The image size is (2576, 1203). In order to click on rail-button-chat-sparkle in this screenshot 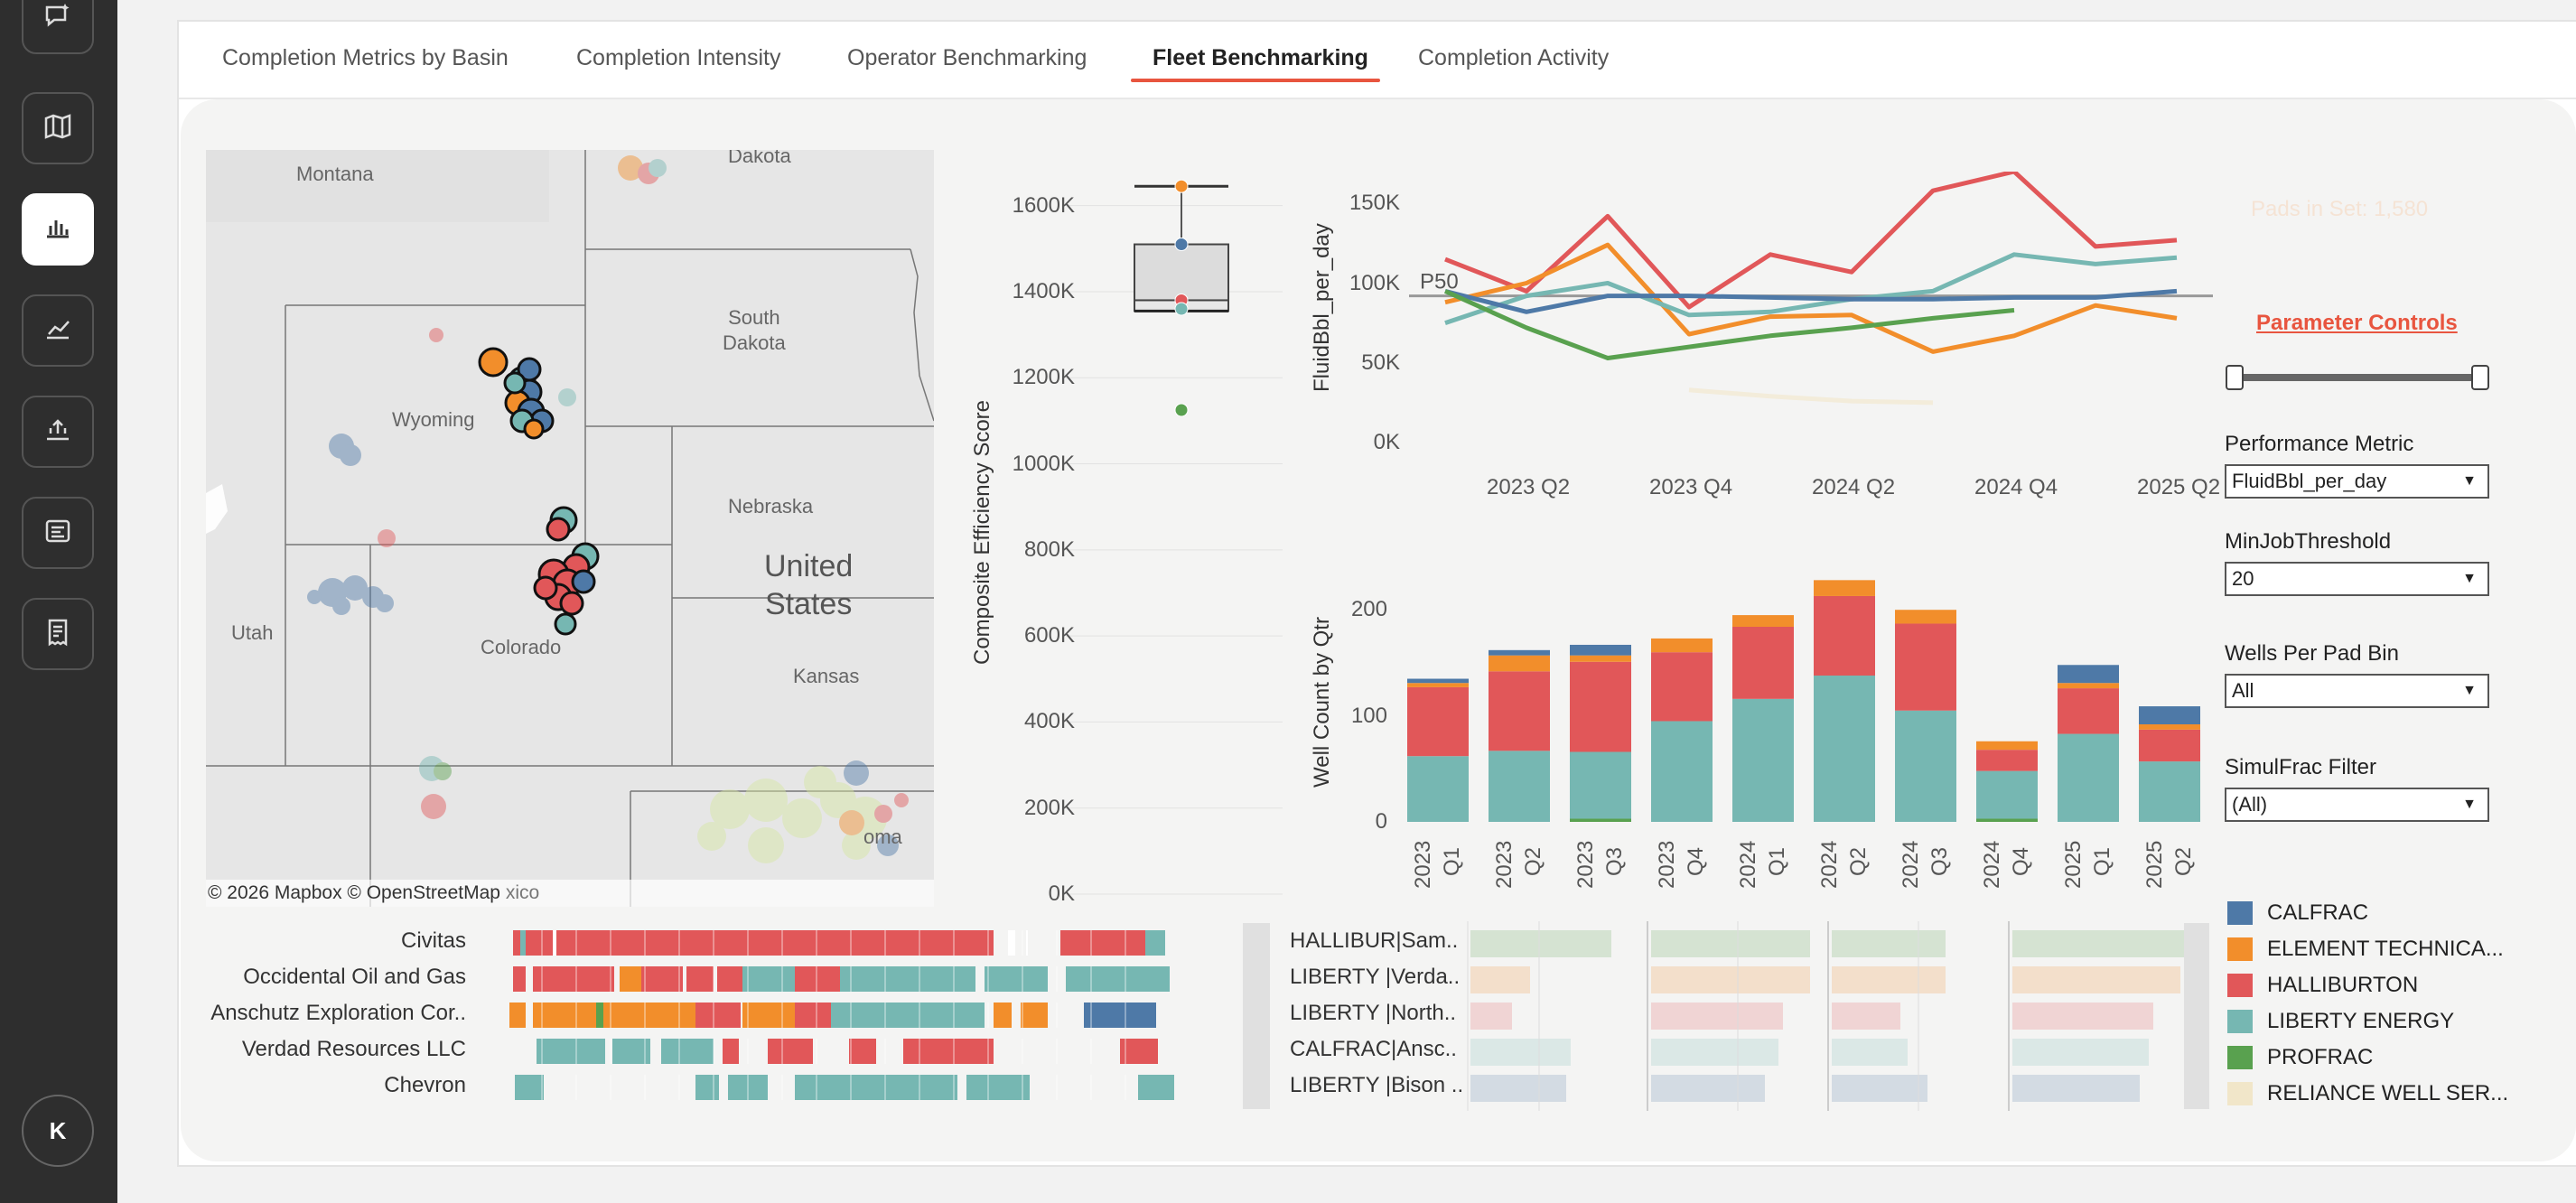, I will do `click(58, 27)`.